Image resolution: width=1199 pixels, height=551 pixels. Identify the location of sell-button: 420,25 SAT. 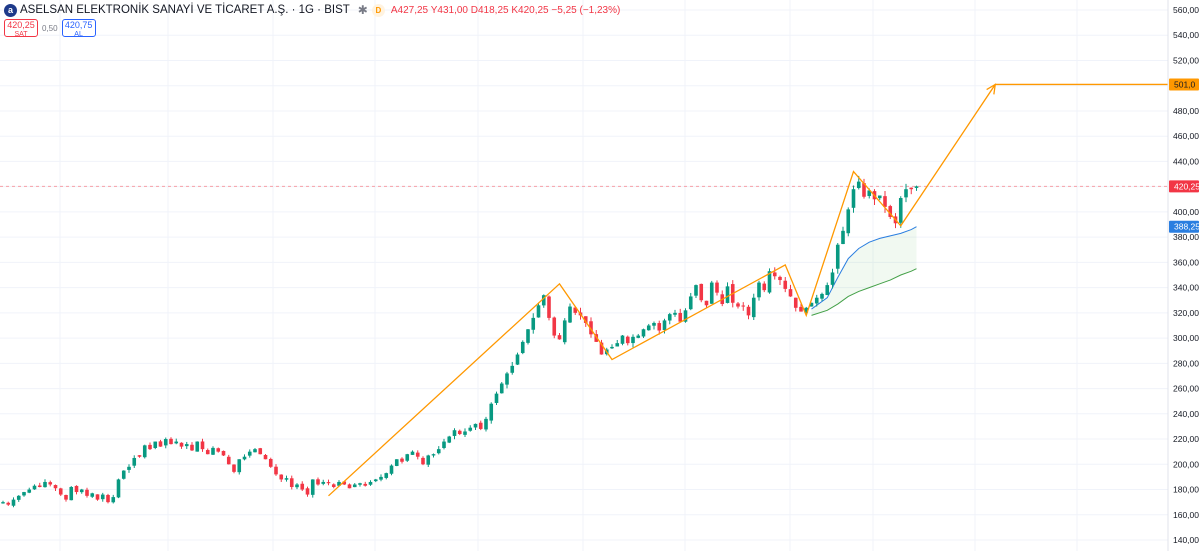
(21, 28).